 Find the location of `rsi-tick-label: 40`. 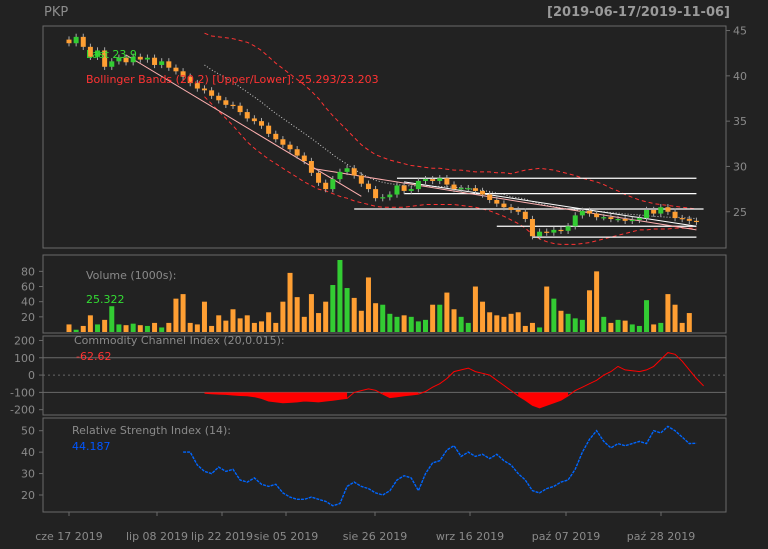

rsi-tick-label: 40 is located at coordinates (28, 452).